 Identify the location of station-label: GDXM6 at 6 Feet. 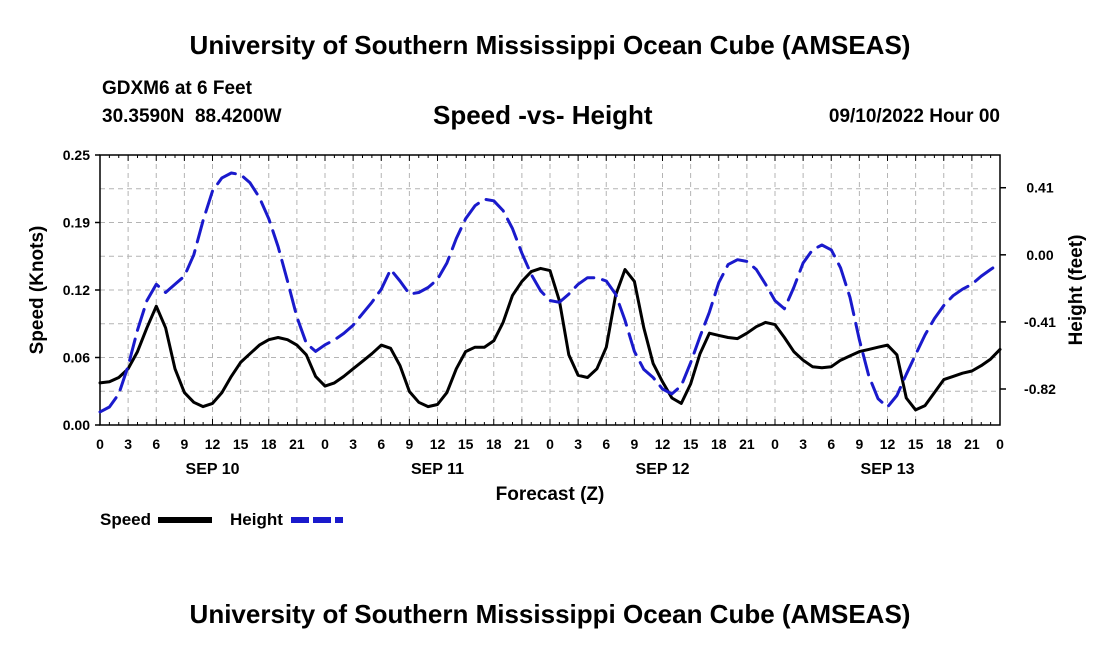
(177, 88).